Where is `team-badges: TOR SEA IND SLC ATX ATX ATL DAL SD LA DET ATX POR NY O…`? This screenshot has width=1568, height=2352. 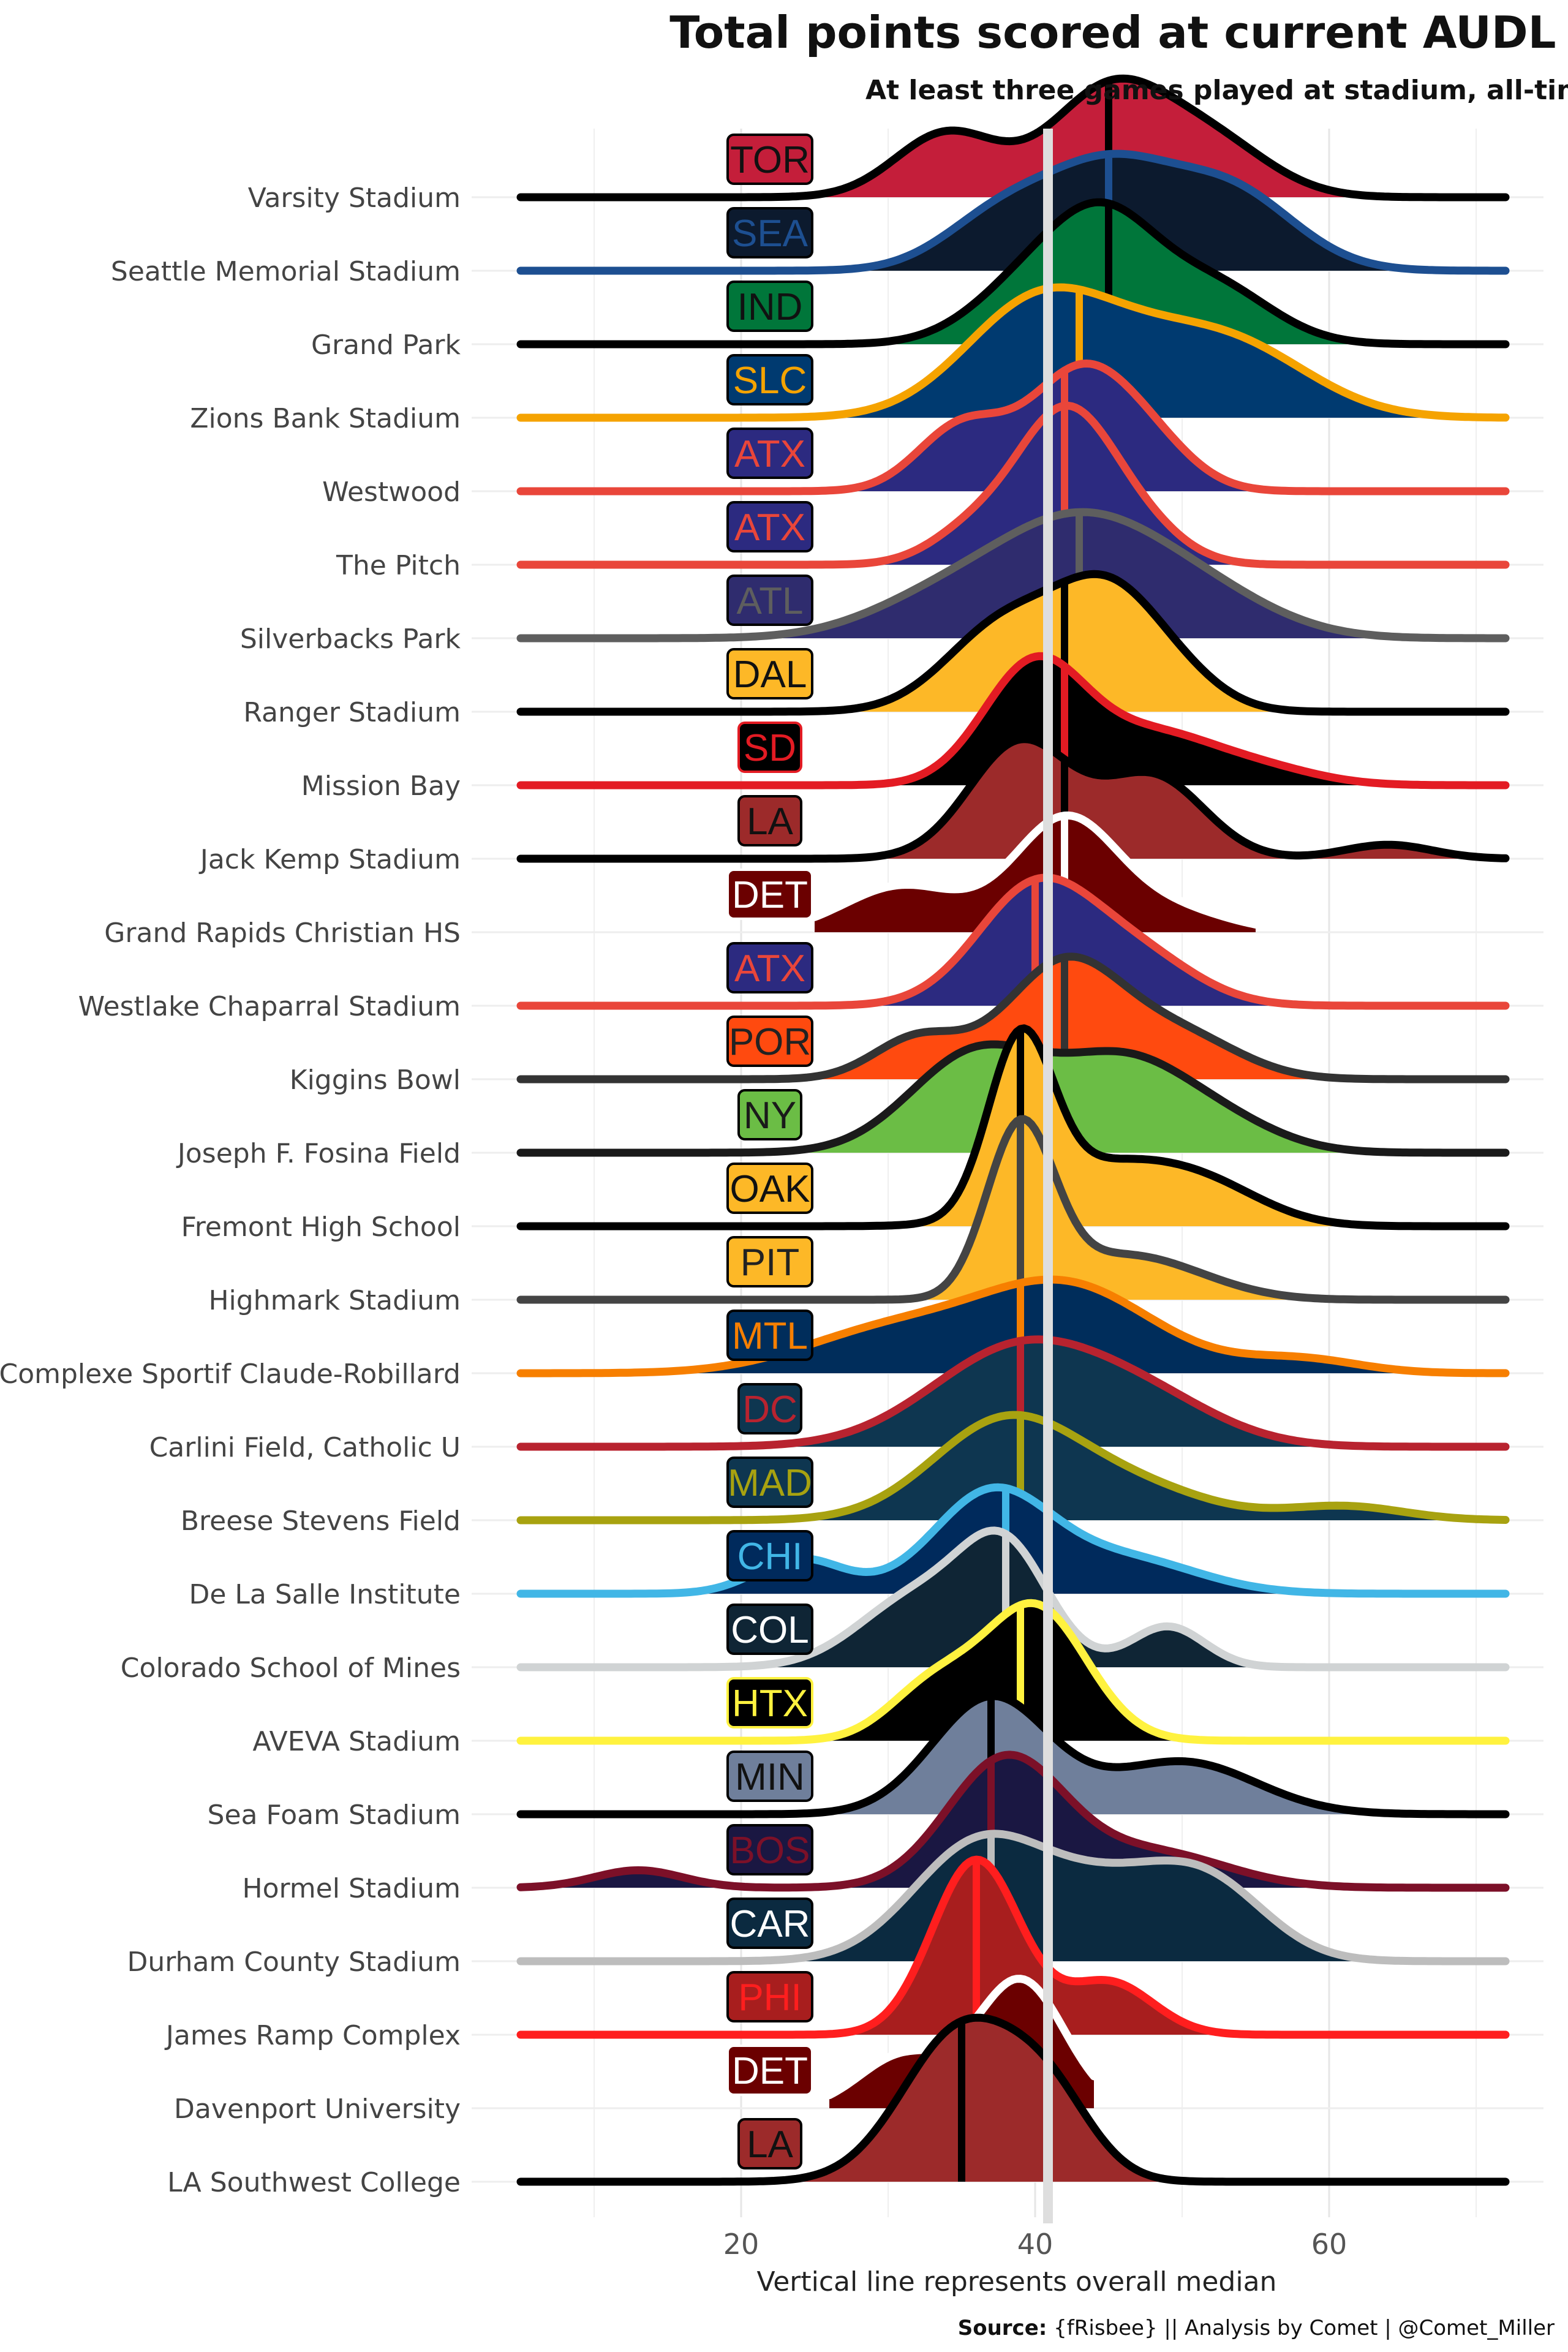 team-badges: TOR SEA IND SLC ATX ATX ATL DAL SD LA DET ATX POR NY O… is located at coordinates (769, 1151).